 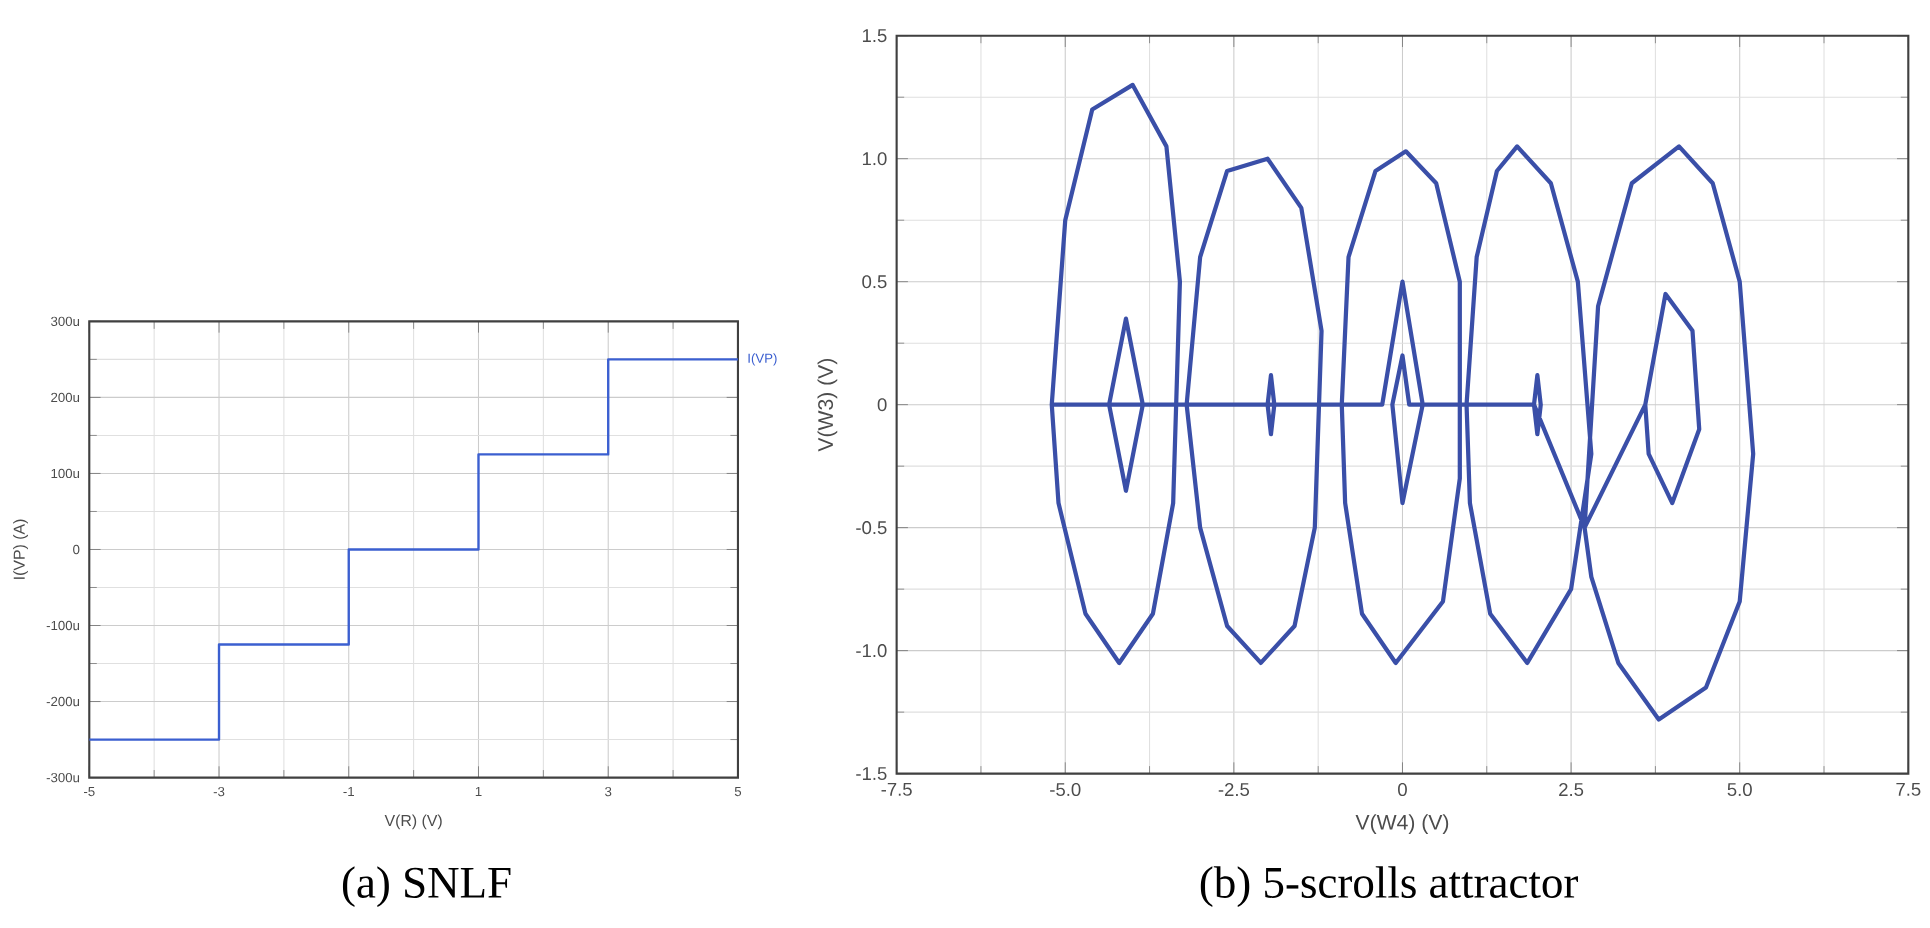 What do you see at coordinates (874, 281) in the screenshot?
I see `y-tick-label: 0.5` at bounding box center [874, 281].